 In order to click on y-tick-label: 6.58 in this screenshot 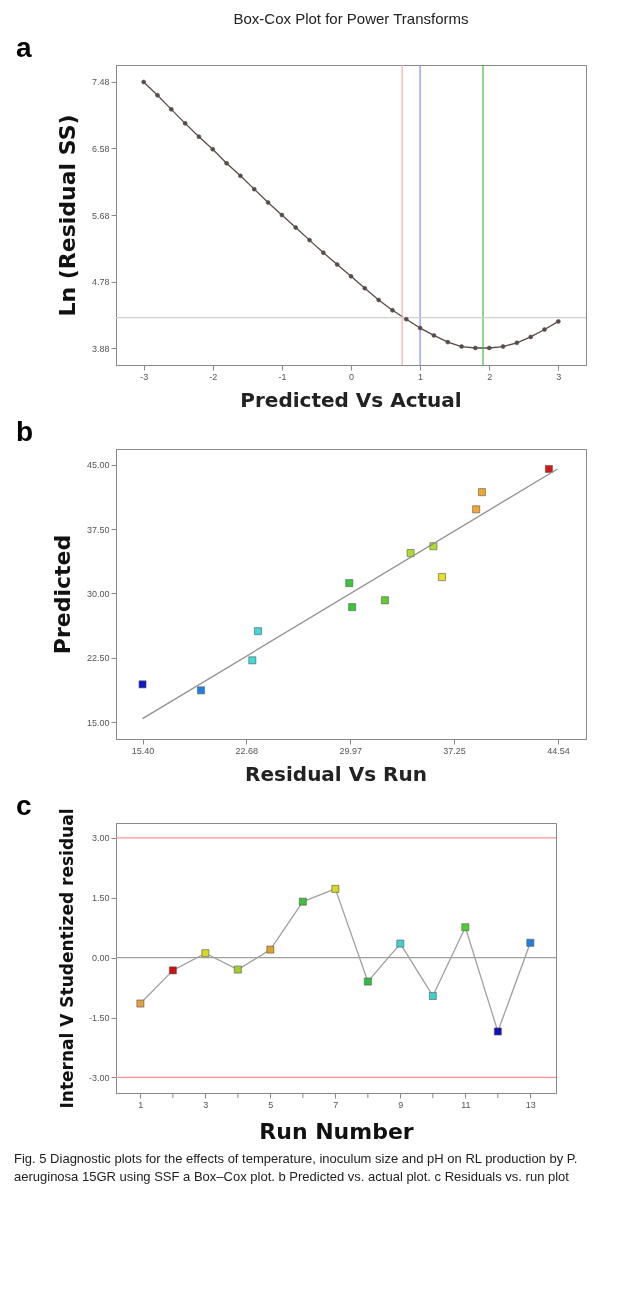, I will do `click(100, 149)`.